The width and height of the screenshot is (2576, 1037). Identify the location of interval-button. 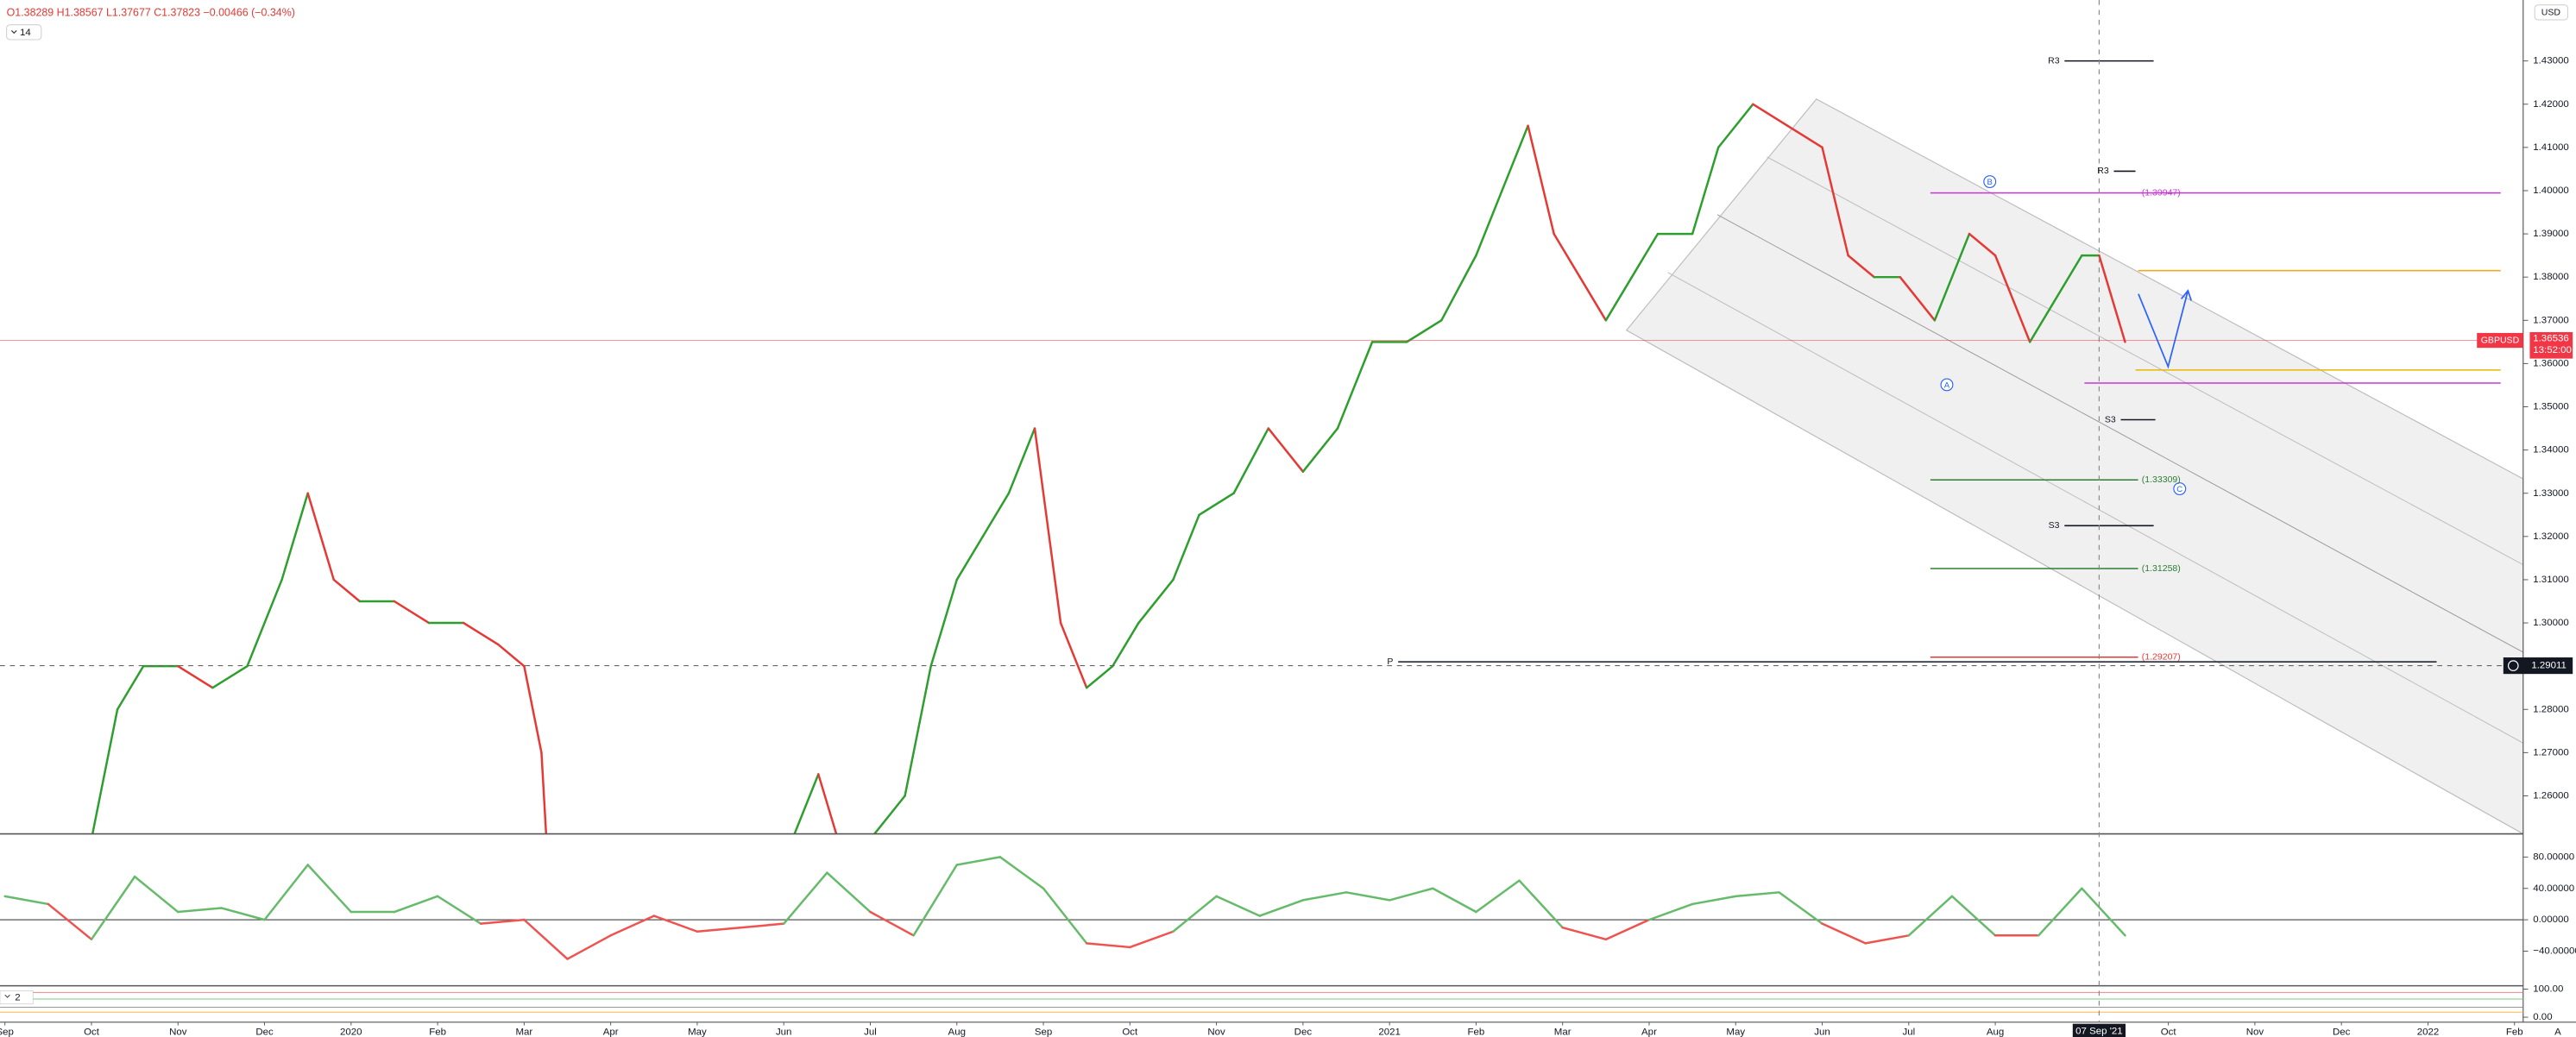
(24, 32).